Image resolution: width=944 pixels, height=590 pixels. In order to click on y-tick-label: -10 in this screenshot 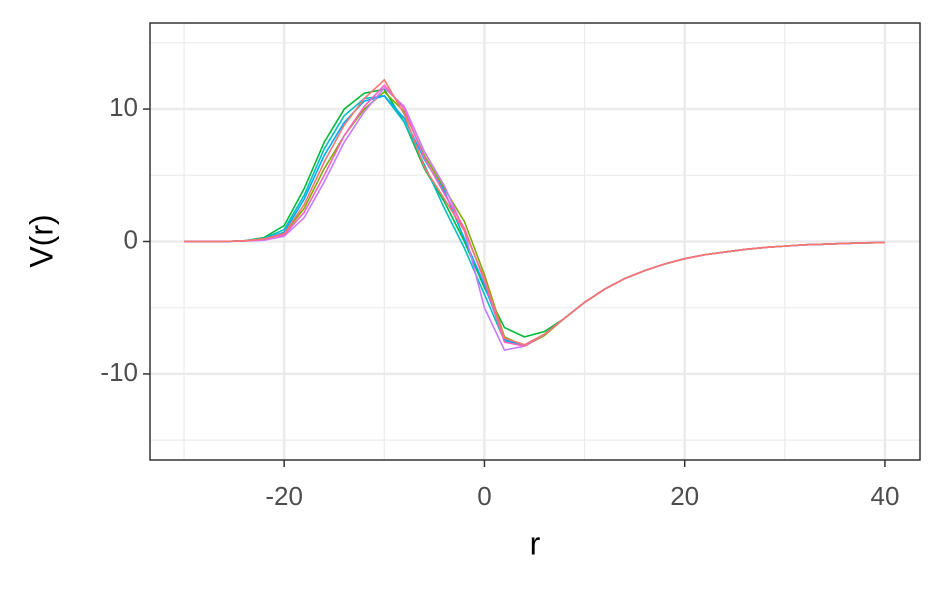, I will do `click(119, 372)`.